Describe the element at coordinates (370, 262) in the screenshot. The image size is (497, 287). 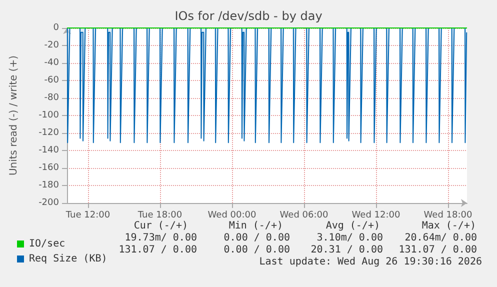
I see `text: Last update: Wed Aug 26 19:30:16 2026` at that location.